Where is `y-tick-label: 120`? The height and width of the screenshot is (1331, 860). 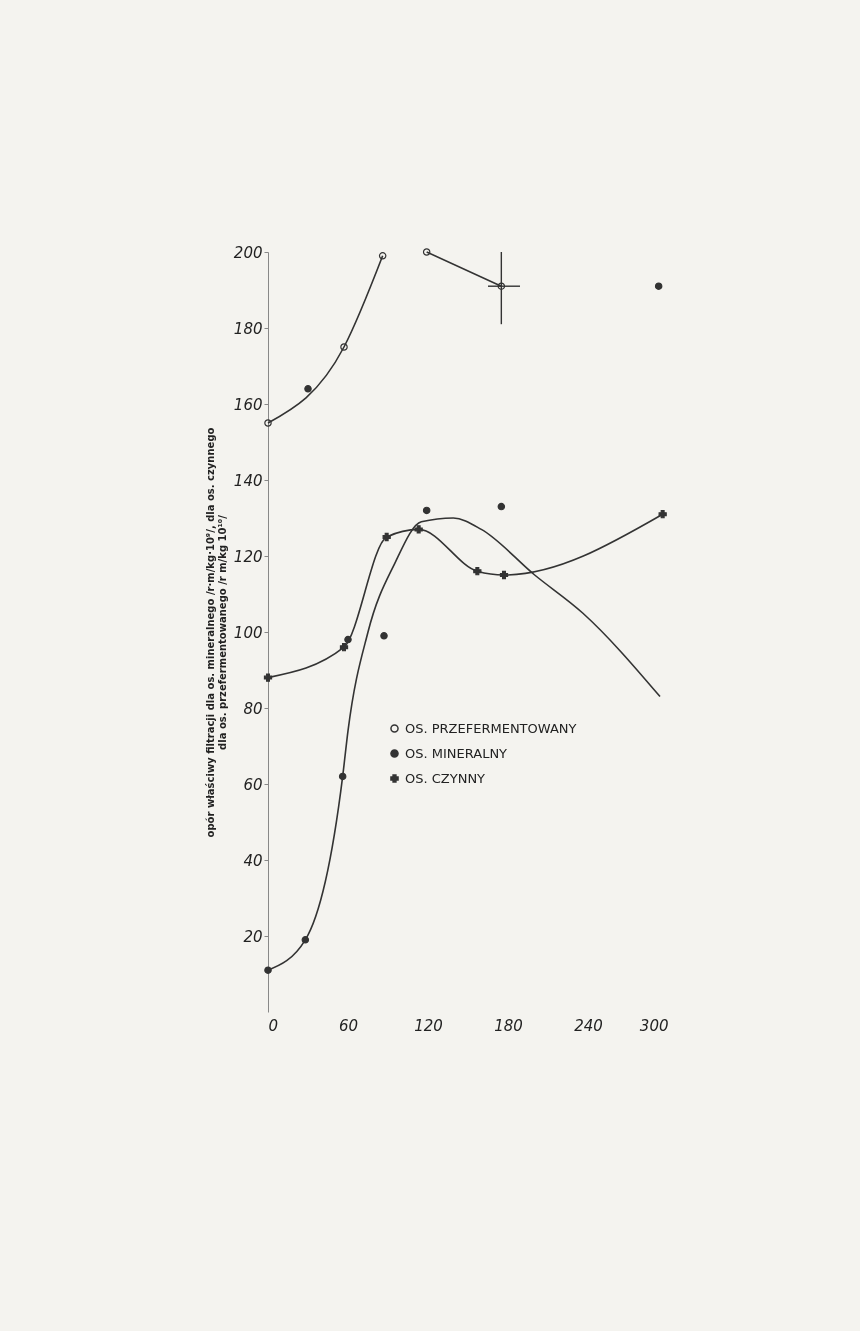 y-tick-label: 120 is located at coordinates (248, 556).